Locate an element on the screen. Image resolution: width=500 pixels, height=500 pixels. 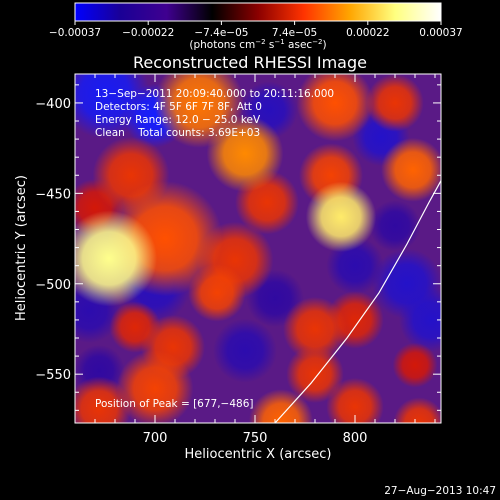
colorbar-gradient is located at coordinates (258, 12).